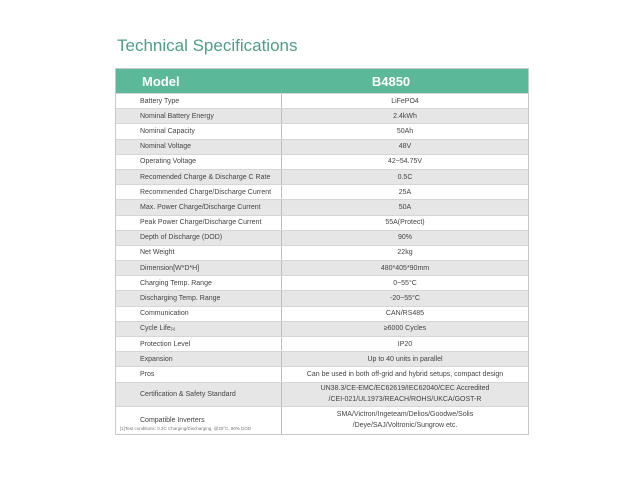 This screenshot has width=640, height=480. What do you see at coordinates (199, 146) in the screenshot?
I see `row-label: Nominal Voltage` at bounding box center [199, 146].